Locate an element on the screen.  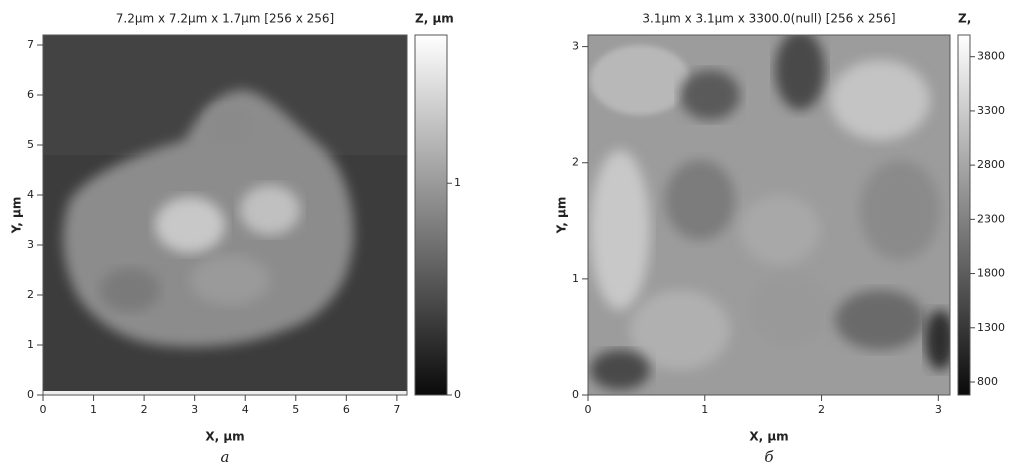
colorbar-tick-label: 1300 is located at coordinates (991, 327).